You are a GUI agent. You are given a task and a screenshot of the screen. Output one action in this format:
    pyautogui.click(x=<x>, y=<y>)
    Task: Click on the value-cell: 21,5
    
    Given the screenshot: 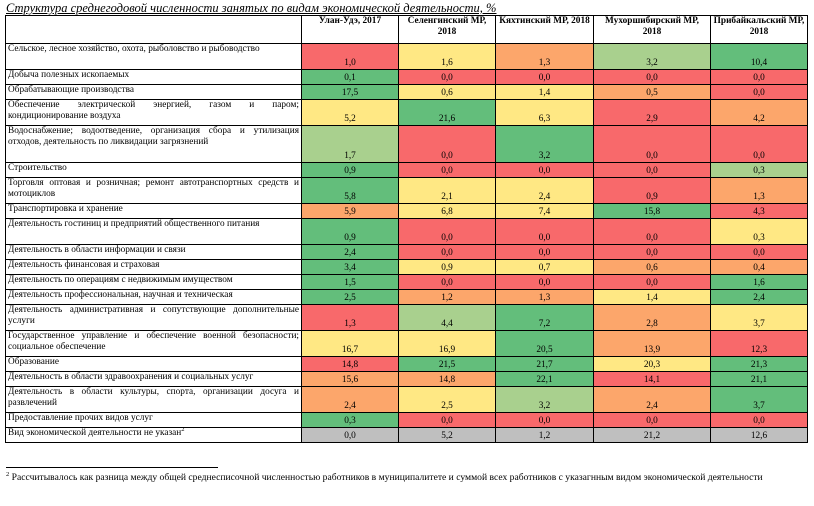 What is the action you would take?
    pyautogui.click(x=447, y=364)
    